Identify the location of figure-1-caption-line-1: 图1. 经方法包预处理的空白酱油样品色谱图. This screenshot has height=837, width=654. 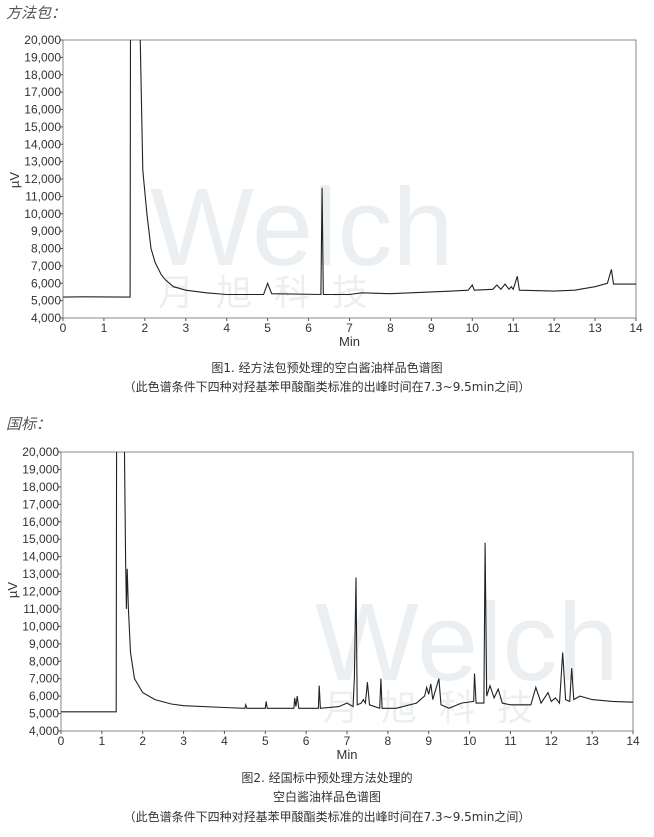
(327, 368).